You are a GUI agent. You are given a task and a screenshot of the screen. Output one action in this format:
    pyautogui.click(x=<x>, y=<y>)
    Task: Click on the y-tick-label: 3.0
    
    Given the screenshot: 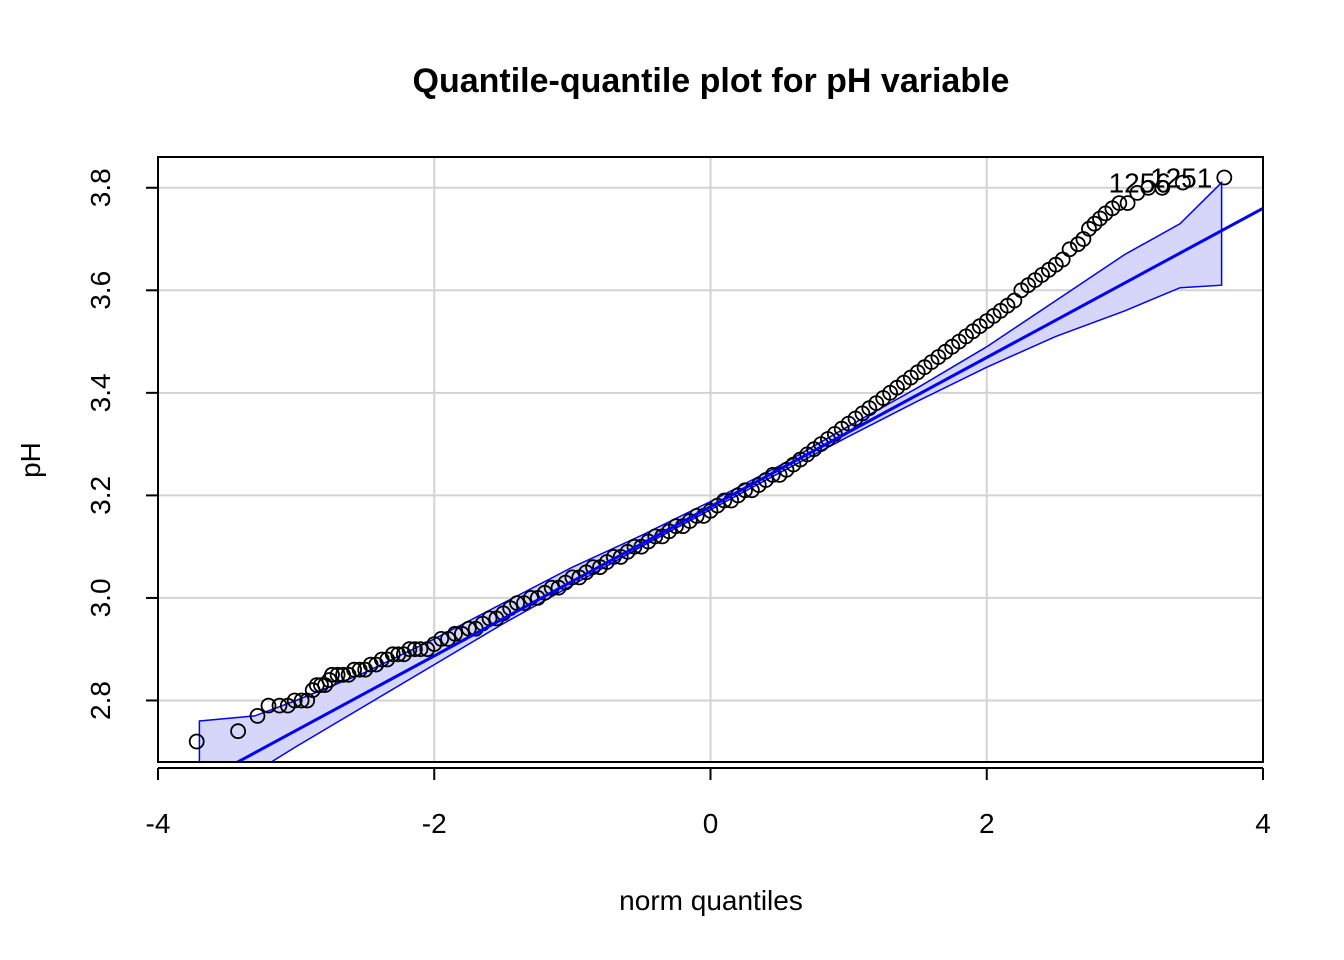 What is the action you would take?
    pyautogui.click(x=100, y=597)
    